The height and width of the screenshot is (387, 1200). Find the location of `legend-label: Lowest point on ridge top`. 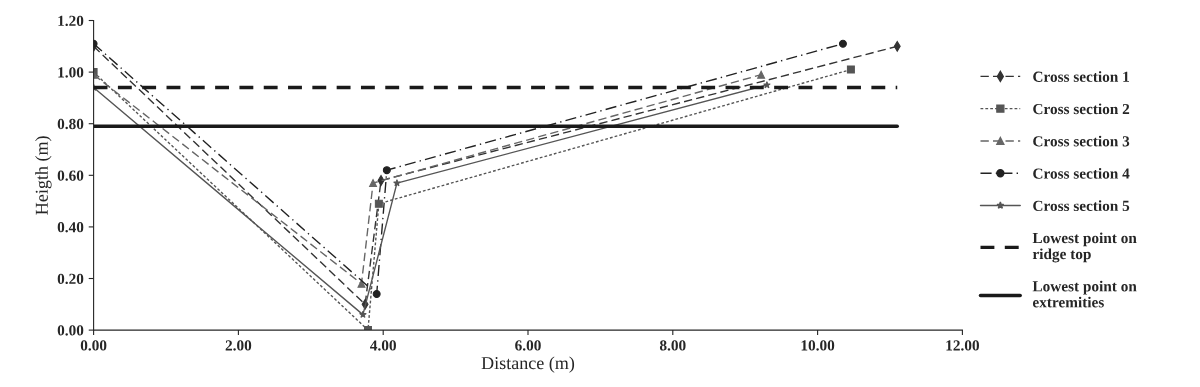

legend-label: Lowest point on ridge top is located at coordinates (1084, 247).